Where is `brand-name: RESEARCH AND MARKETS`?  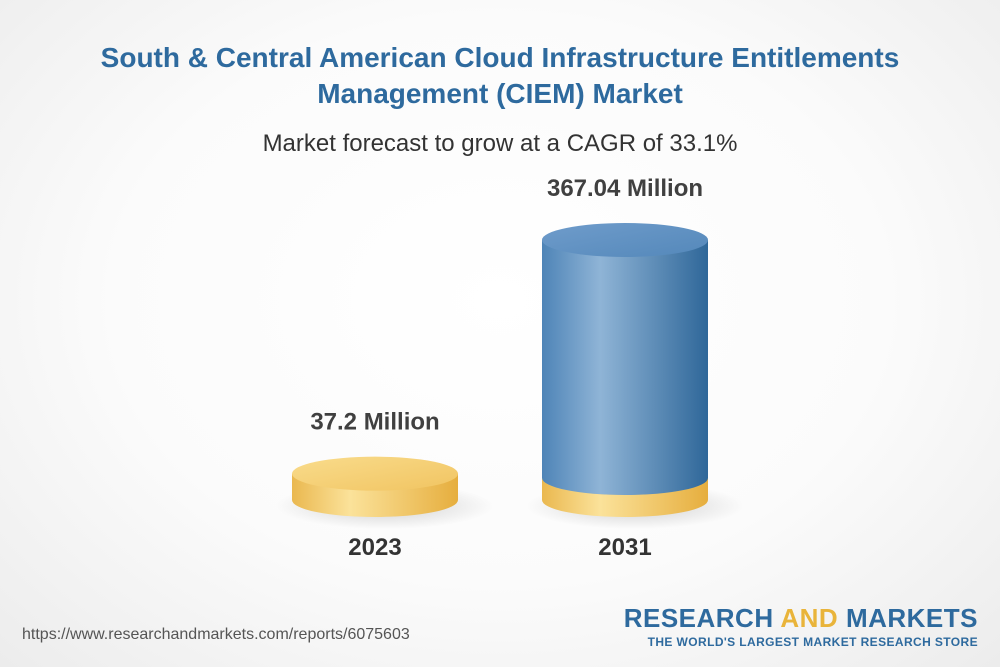
brand-name: RESEARCH AND MARKETS is located at coordinates (800, 618).